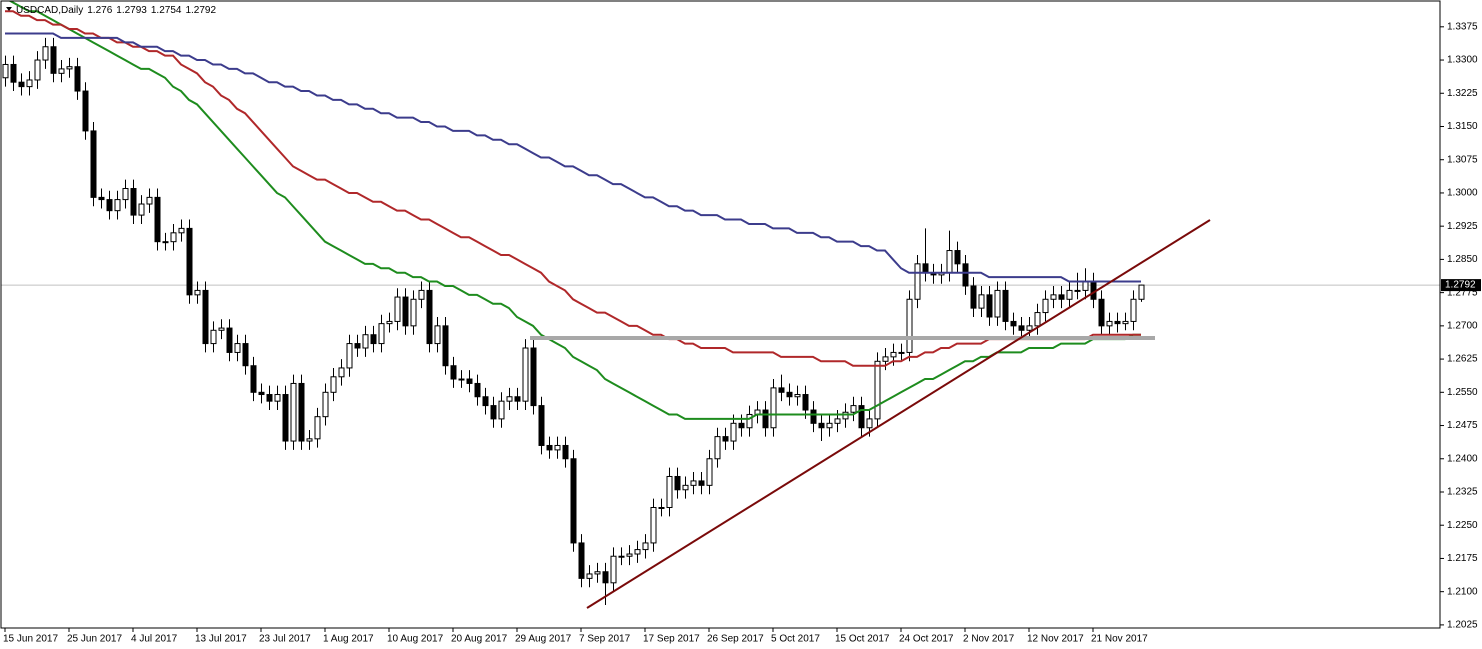 This screenshot has height=649, width=1482. Describe the element at coordinates (1462, 392) in the screenshot. I see `y-tick-label: 1.2550` at that location.